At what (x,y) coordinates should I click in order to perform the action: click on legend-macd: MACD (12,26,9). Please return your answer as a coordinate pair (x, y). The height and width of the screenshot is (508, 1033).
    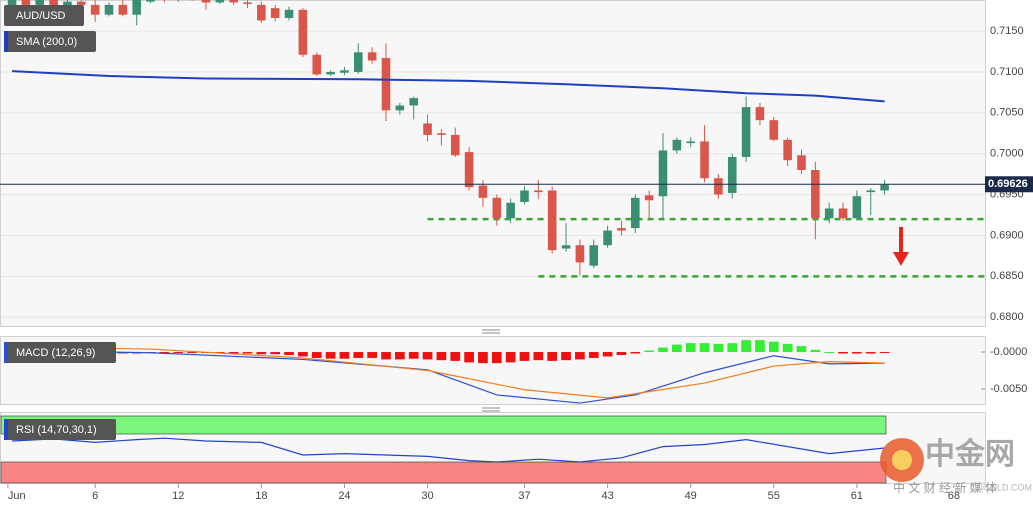
    Looking at the image, I should click on (60, 352).